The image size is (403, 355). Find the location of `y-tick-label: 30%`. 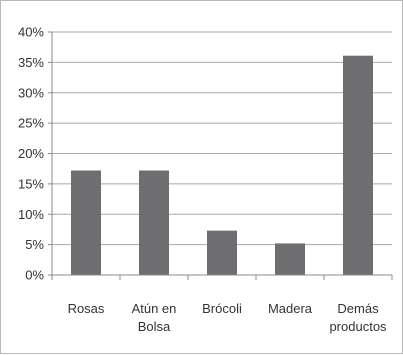

y-tick-label: 30% is located at coordinates (31, 92).